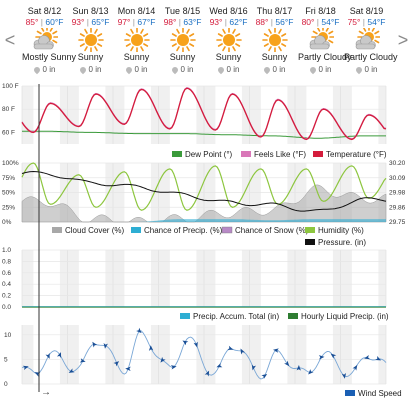 This screenshot has width=411, height=400. What do you see at coordinates (380, 393) in the screenshot?
I see `legend-label: Wind Speed` at bounding box center [380, 393].